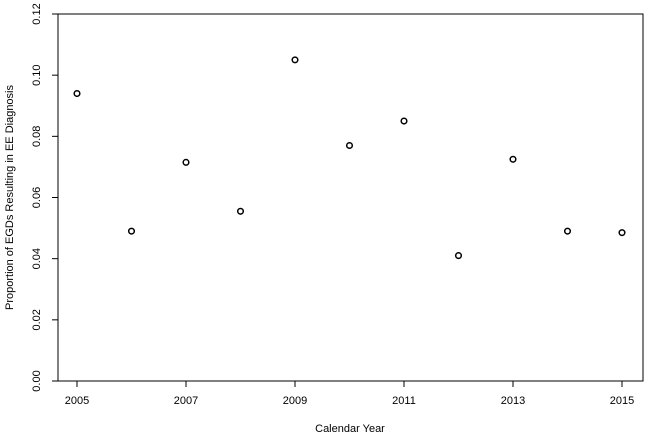  I want to click on x-tick-label: 2015, so click(622, 401).